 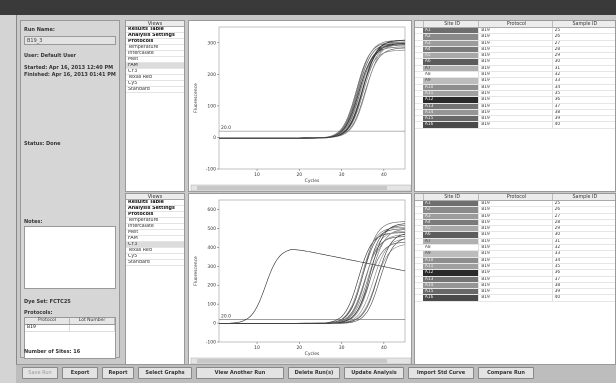 I want to click on sample-id-cell: 35, so click(x=583, y=266).